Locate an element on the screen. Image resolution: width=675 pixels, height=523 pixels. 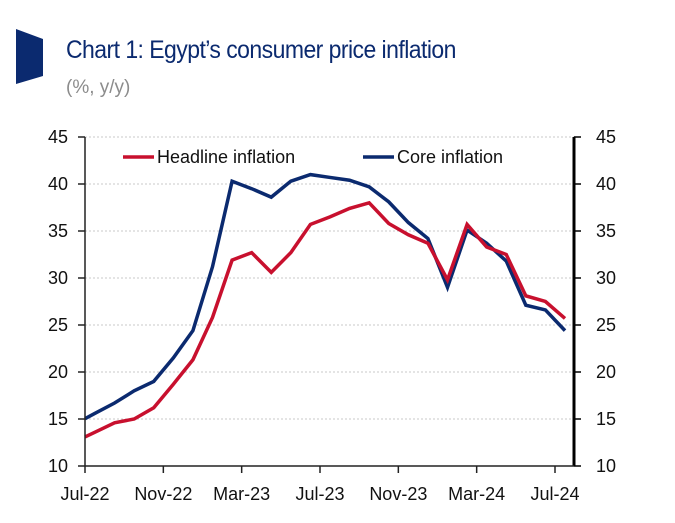
x-tick-label: Nov-23 is located at coordinates (398, 494).